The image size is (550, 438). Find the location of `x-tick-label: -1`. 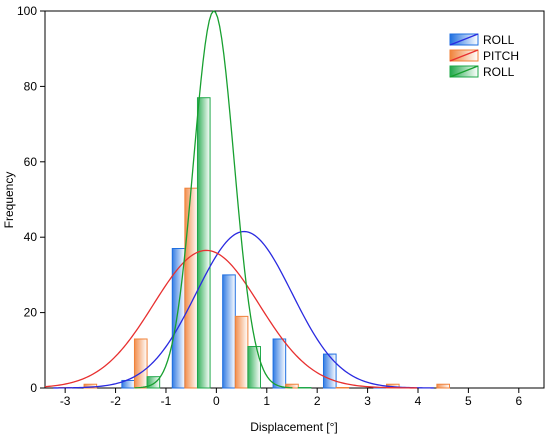

x-tick-label: -1 is located at coordinates (166, 401).